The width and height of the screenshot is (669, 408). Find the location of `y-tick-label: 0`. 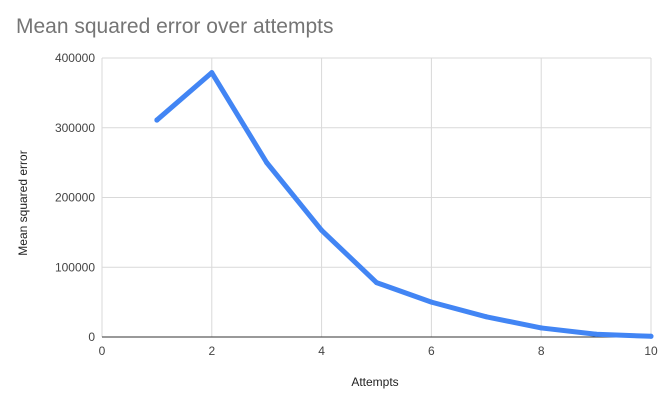

y-tick-label: 0 is located at coordinates (91, 337).